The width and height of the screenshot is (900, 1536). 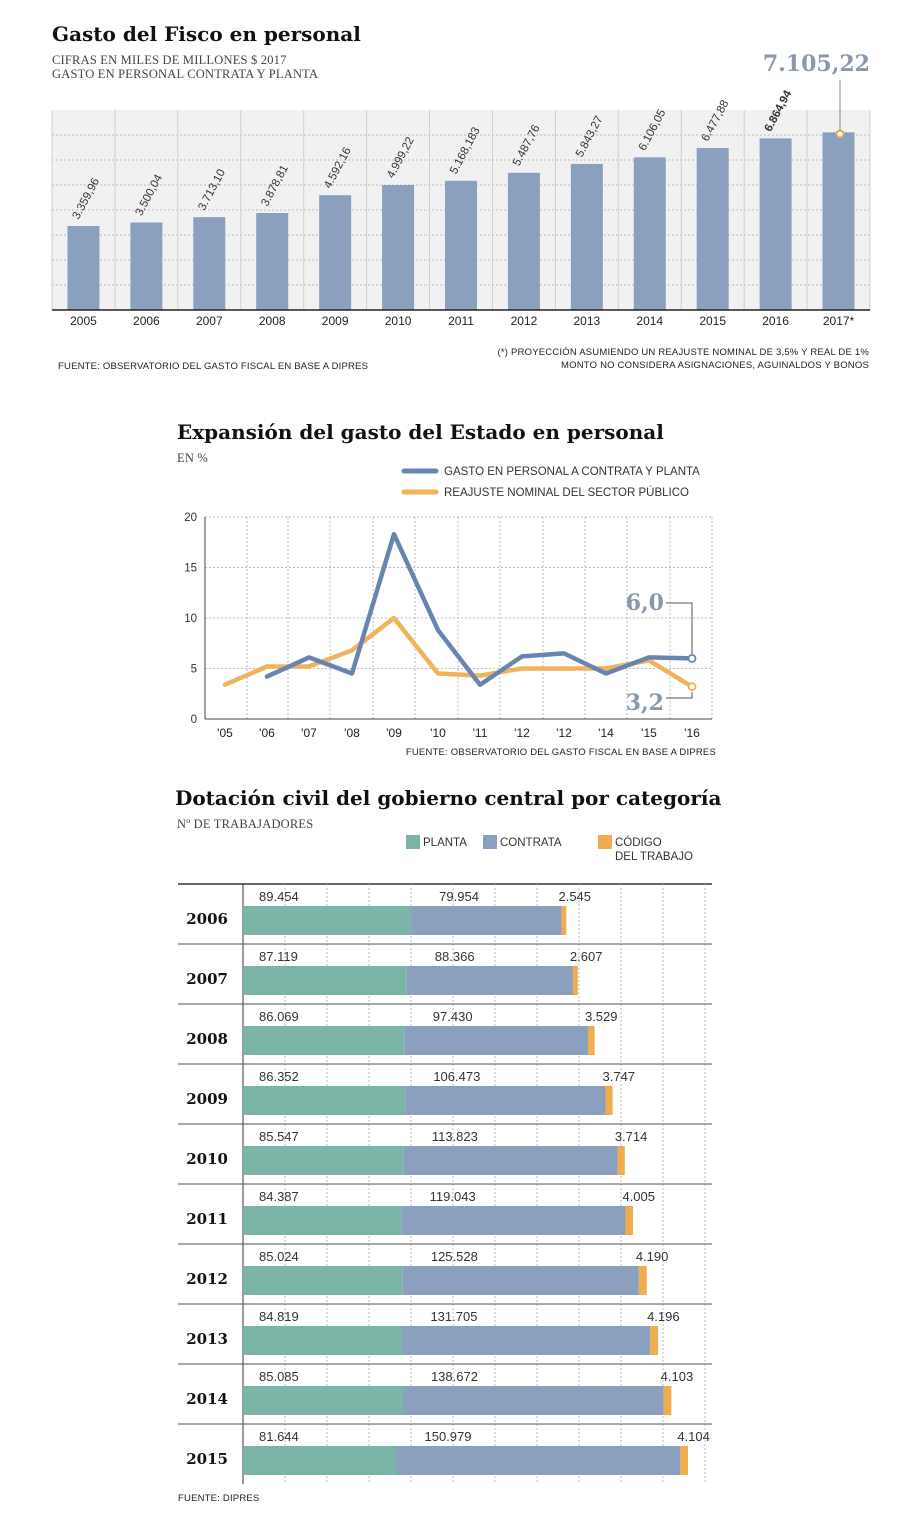 What do you see at coordinates (692, 733) in the screenshot?
I see `chart2-x-tick: '16` at bounding box center [692, 733].